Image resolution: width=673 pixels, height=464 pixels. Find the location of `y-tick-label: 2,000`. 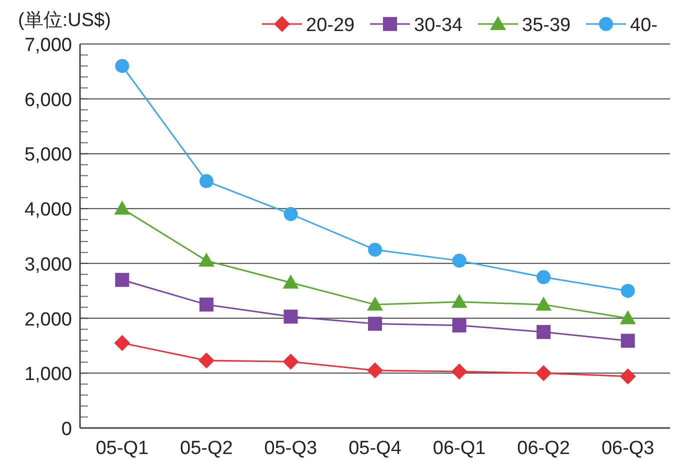

y-tick-label: 2,000 is located at coordinates (48, 319).